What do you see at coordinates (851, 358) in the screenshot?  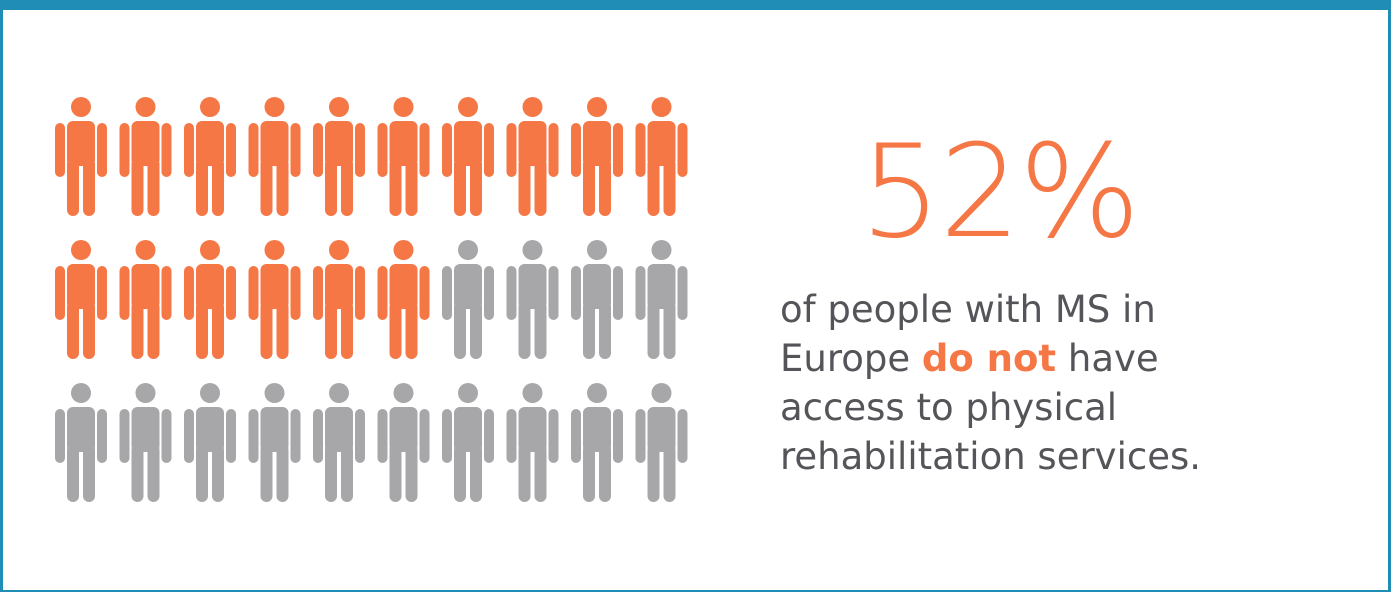 I see `caption-line-2-start: Europe` at bounding box center [851, 358].